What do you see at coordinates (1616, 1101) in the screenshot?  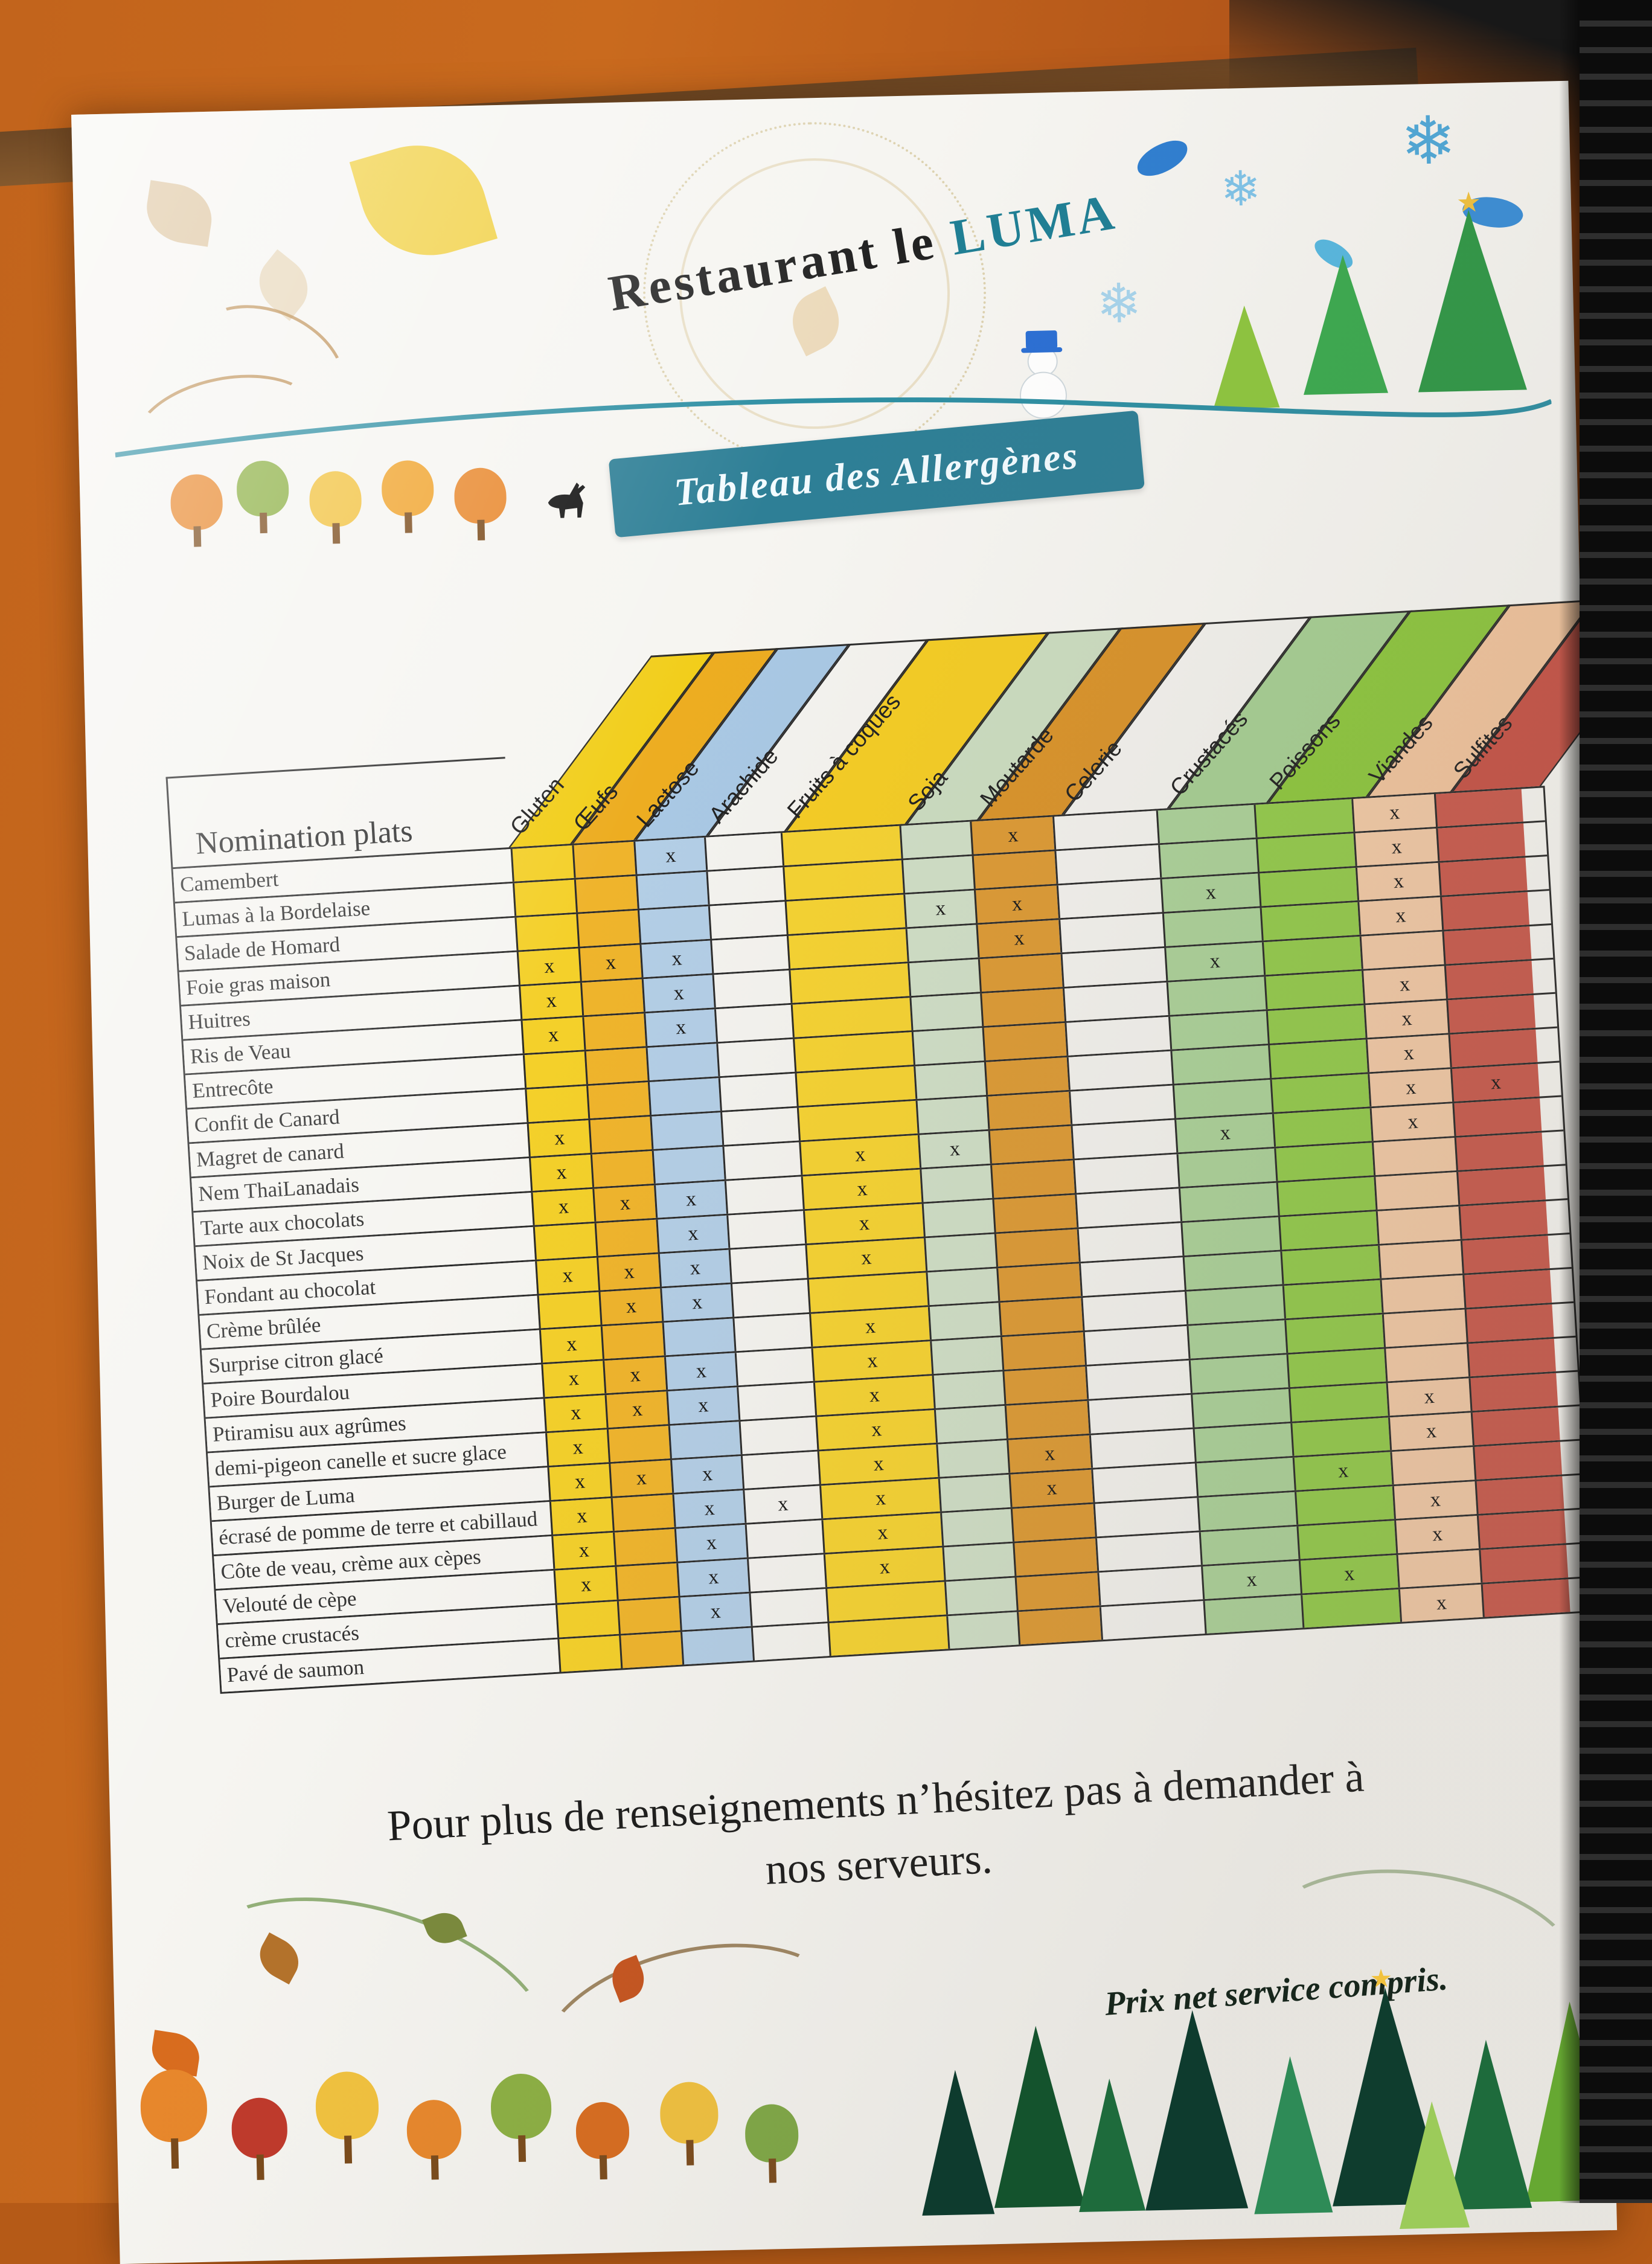 I see `menu-binder-spine` at bounding box center [1616, 1101].